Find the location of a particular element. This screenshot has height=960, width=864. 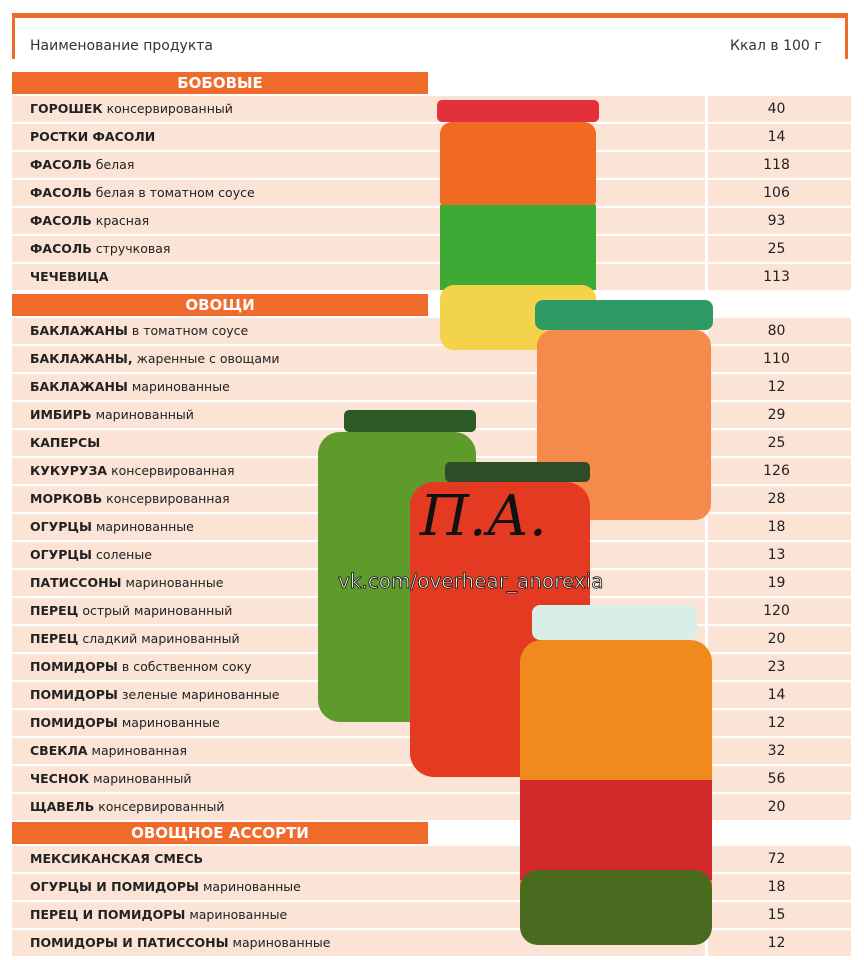

product-bold: БАКЛАЖАНЫ is located at coordinates (79, 330).